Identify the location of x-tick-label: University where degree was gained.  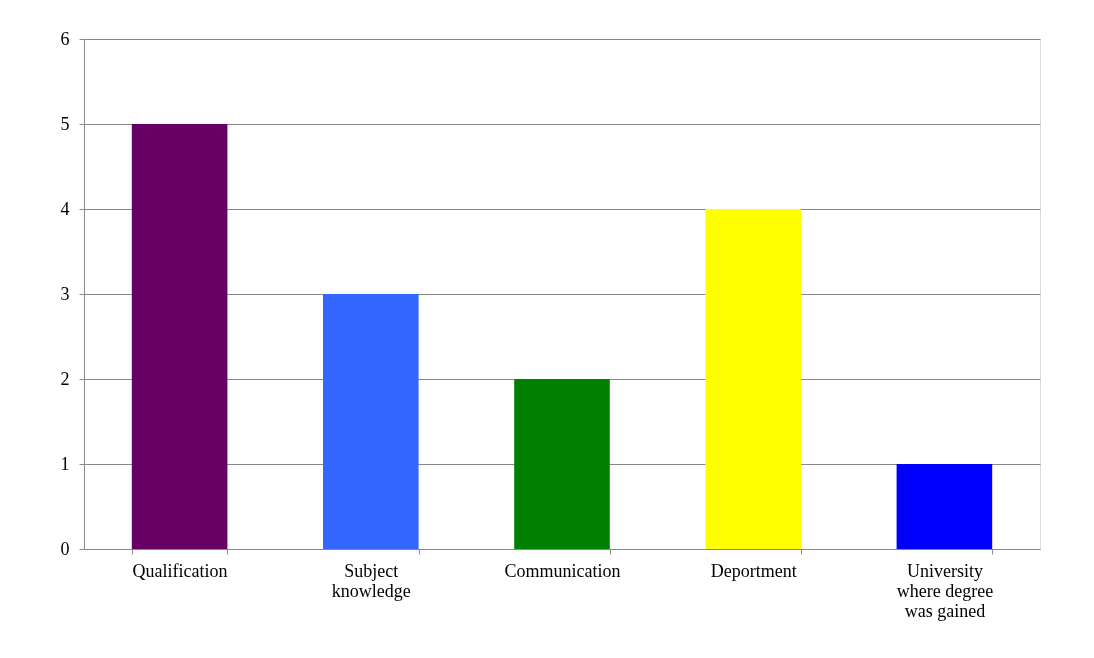
(945, 590).